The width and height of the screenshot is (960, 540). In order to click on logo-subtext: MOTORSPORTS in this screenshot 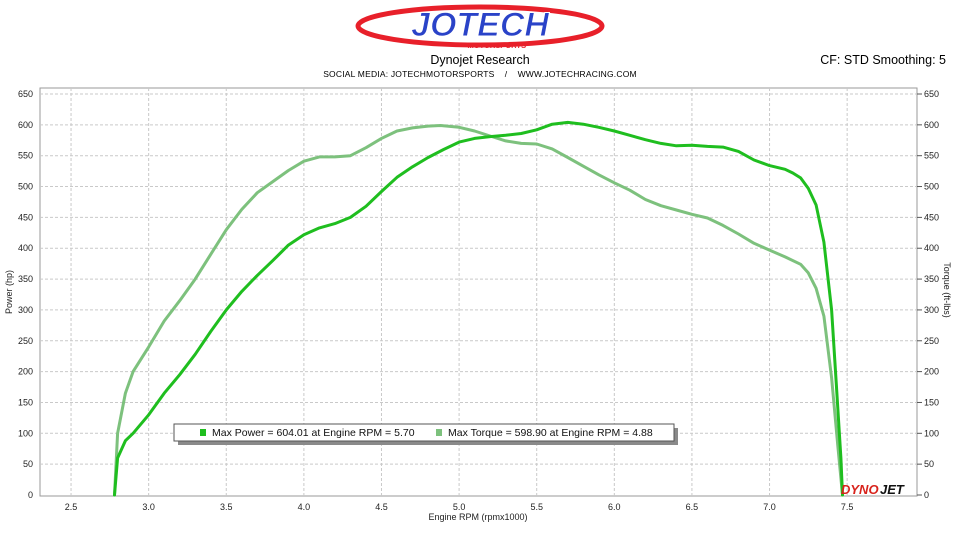, I will do `click(497, 45)`.